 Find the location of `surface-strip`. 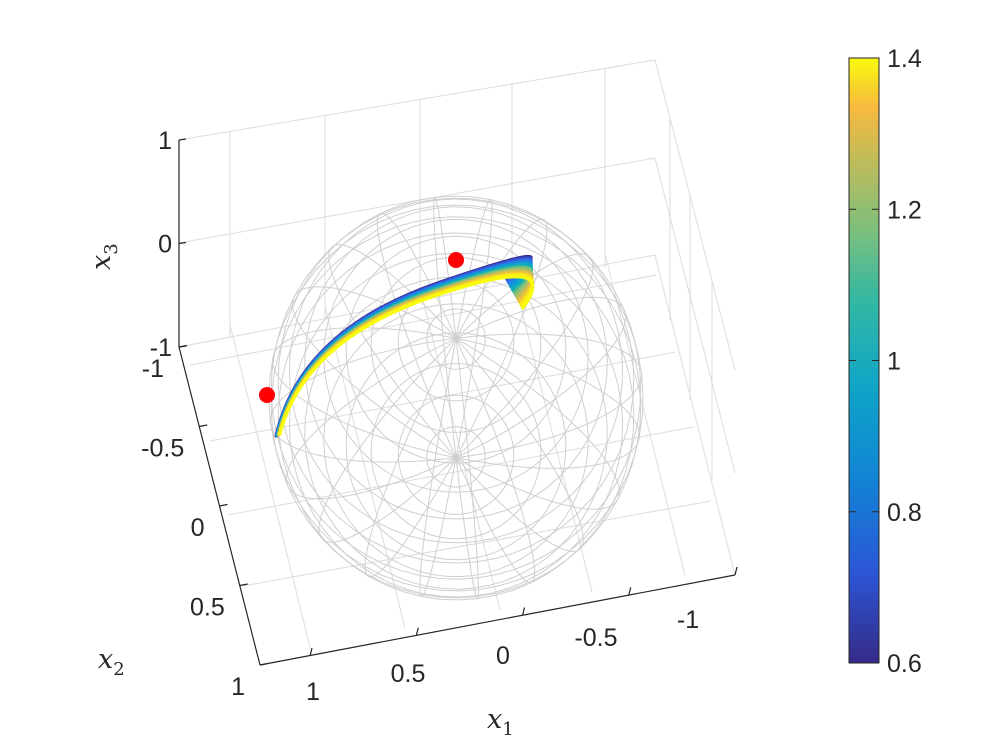

surface-strip is located at coordinates (406, 355).